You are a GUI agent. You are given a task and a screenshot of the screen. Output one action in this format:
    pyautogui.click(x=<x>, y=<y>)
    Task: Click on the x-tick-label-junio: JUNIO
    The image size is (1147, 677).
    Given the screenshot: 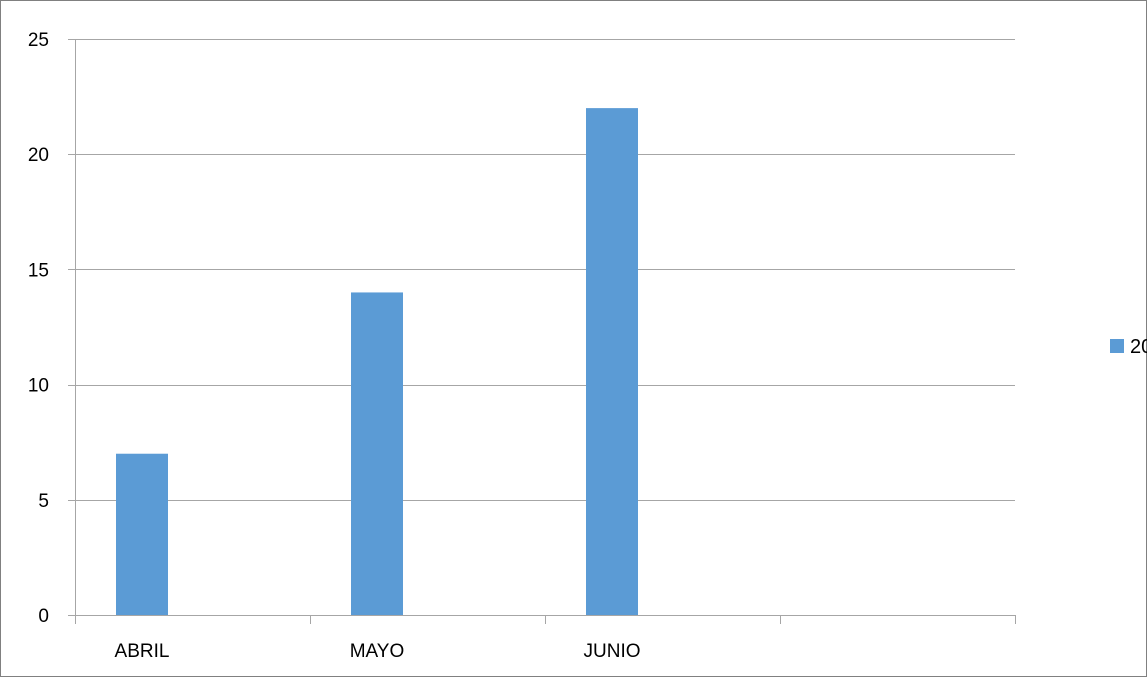 What is the action you would take?
    pyautogui.click(x=612, y=651)
    